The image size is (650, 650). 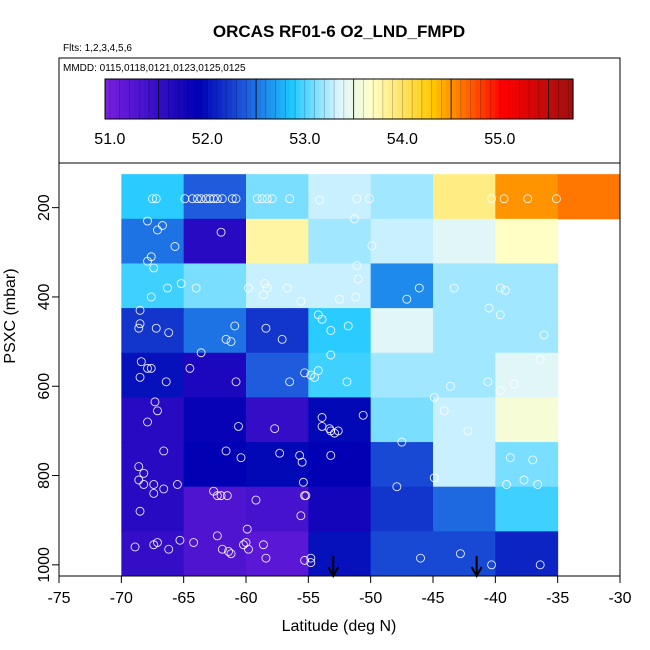 I want to click on x-tick-label: -40, so click(x=495, y=598).